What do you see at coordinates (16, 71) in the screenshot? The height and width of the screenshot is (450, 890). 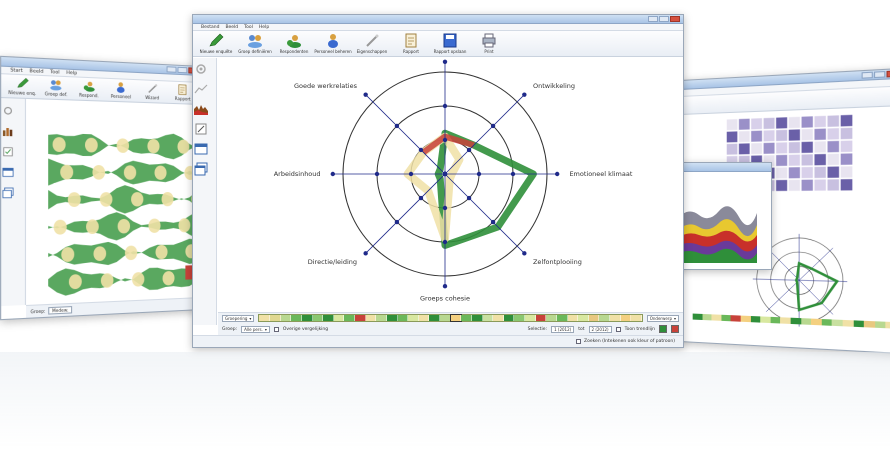 I see `menu-start: Start` at bounding box center [16, 71].